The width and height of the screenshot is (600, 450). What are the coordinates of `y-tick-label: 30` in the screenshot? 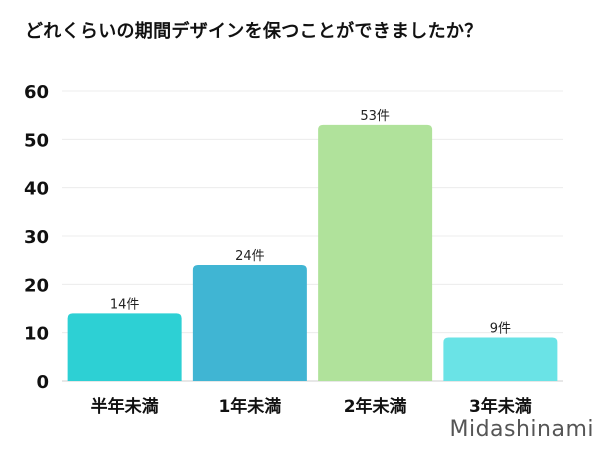 It's located at (36, 237).